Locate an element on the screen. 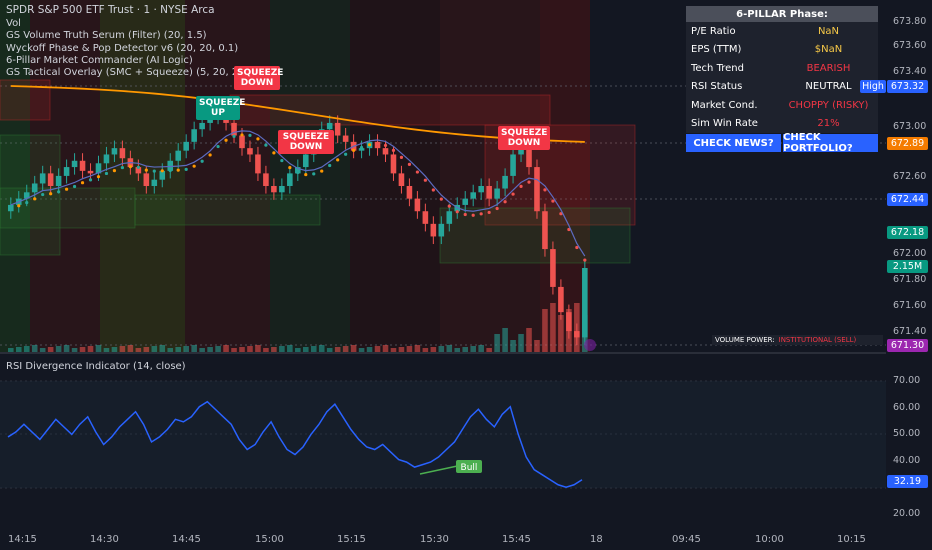 This screenshot has height=550, width=932. check-portfolio-button: CHECK PORTFOLIO? is located at coordinates (830, 143).